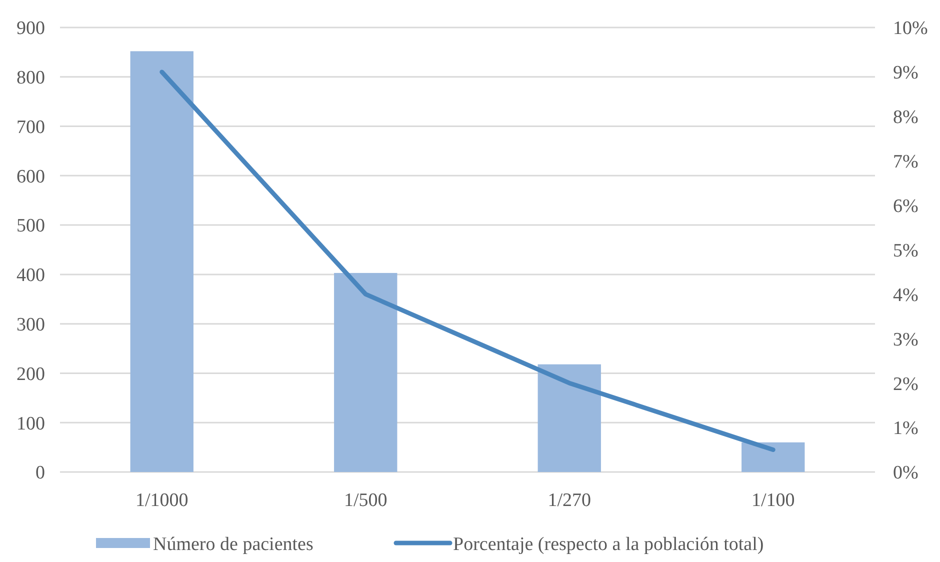 The image size is (940, 562). I want to click on y-tick-label: 400, so click(30, 275).